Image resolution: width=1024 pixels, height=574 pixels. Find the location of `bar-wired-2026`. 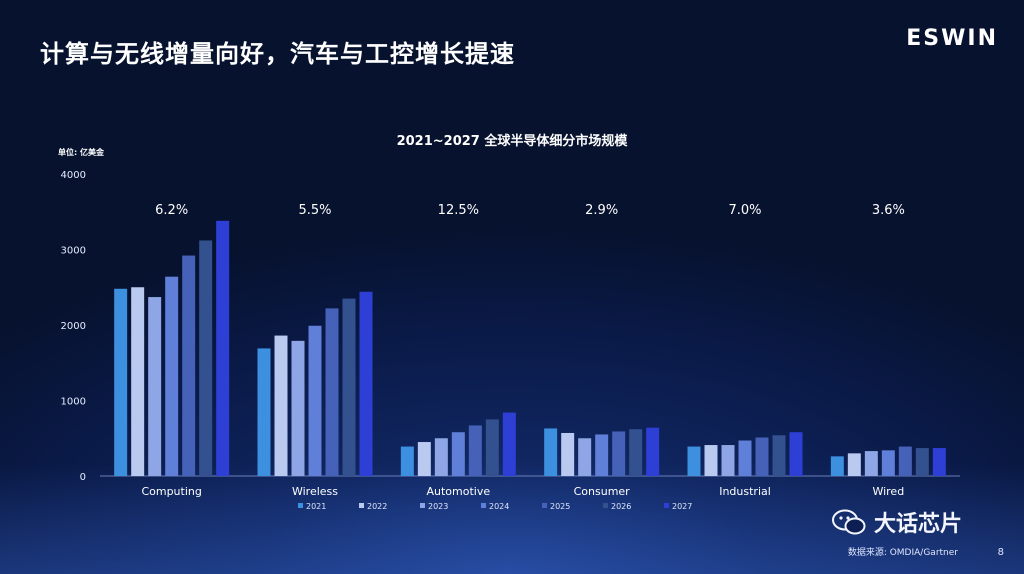

bar-wired-2026 is located at coordinates (922, 462).